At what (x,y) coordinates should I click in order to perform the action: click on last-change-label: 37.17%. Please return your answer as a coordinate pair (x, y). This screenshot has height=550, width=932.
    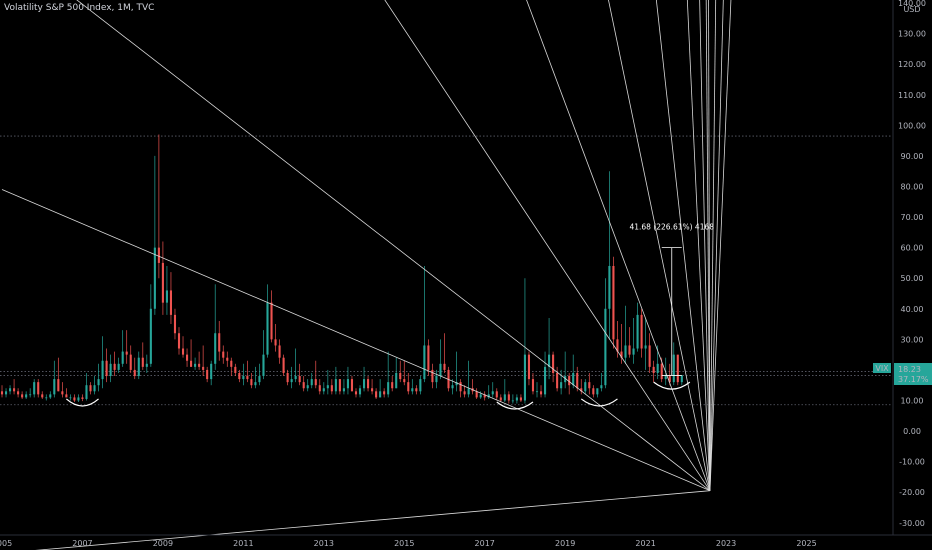
    Looking at the image, I should click on (913, 379).